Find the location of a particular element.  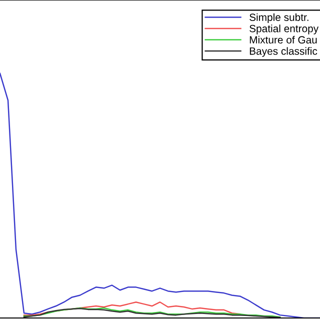

legend-label: Simple subtr. is located at coordinates (279, 18).